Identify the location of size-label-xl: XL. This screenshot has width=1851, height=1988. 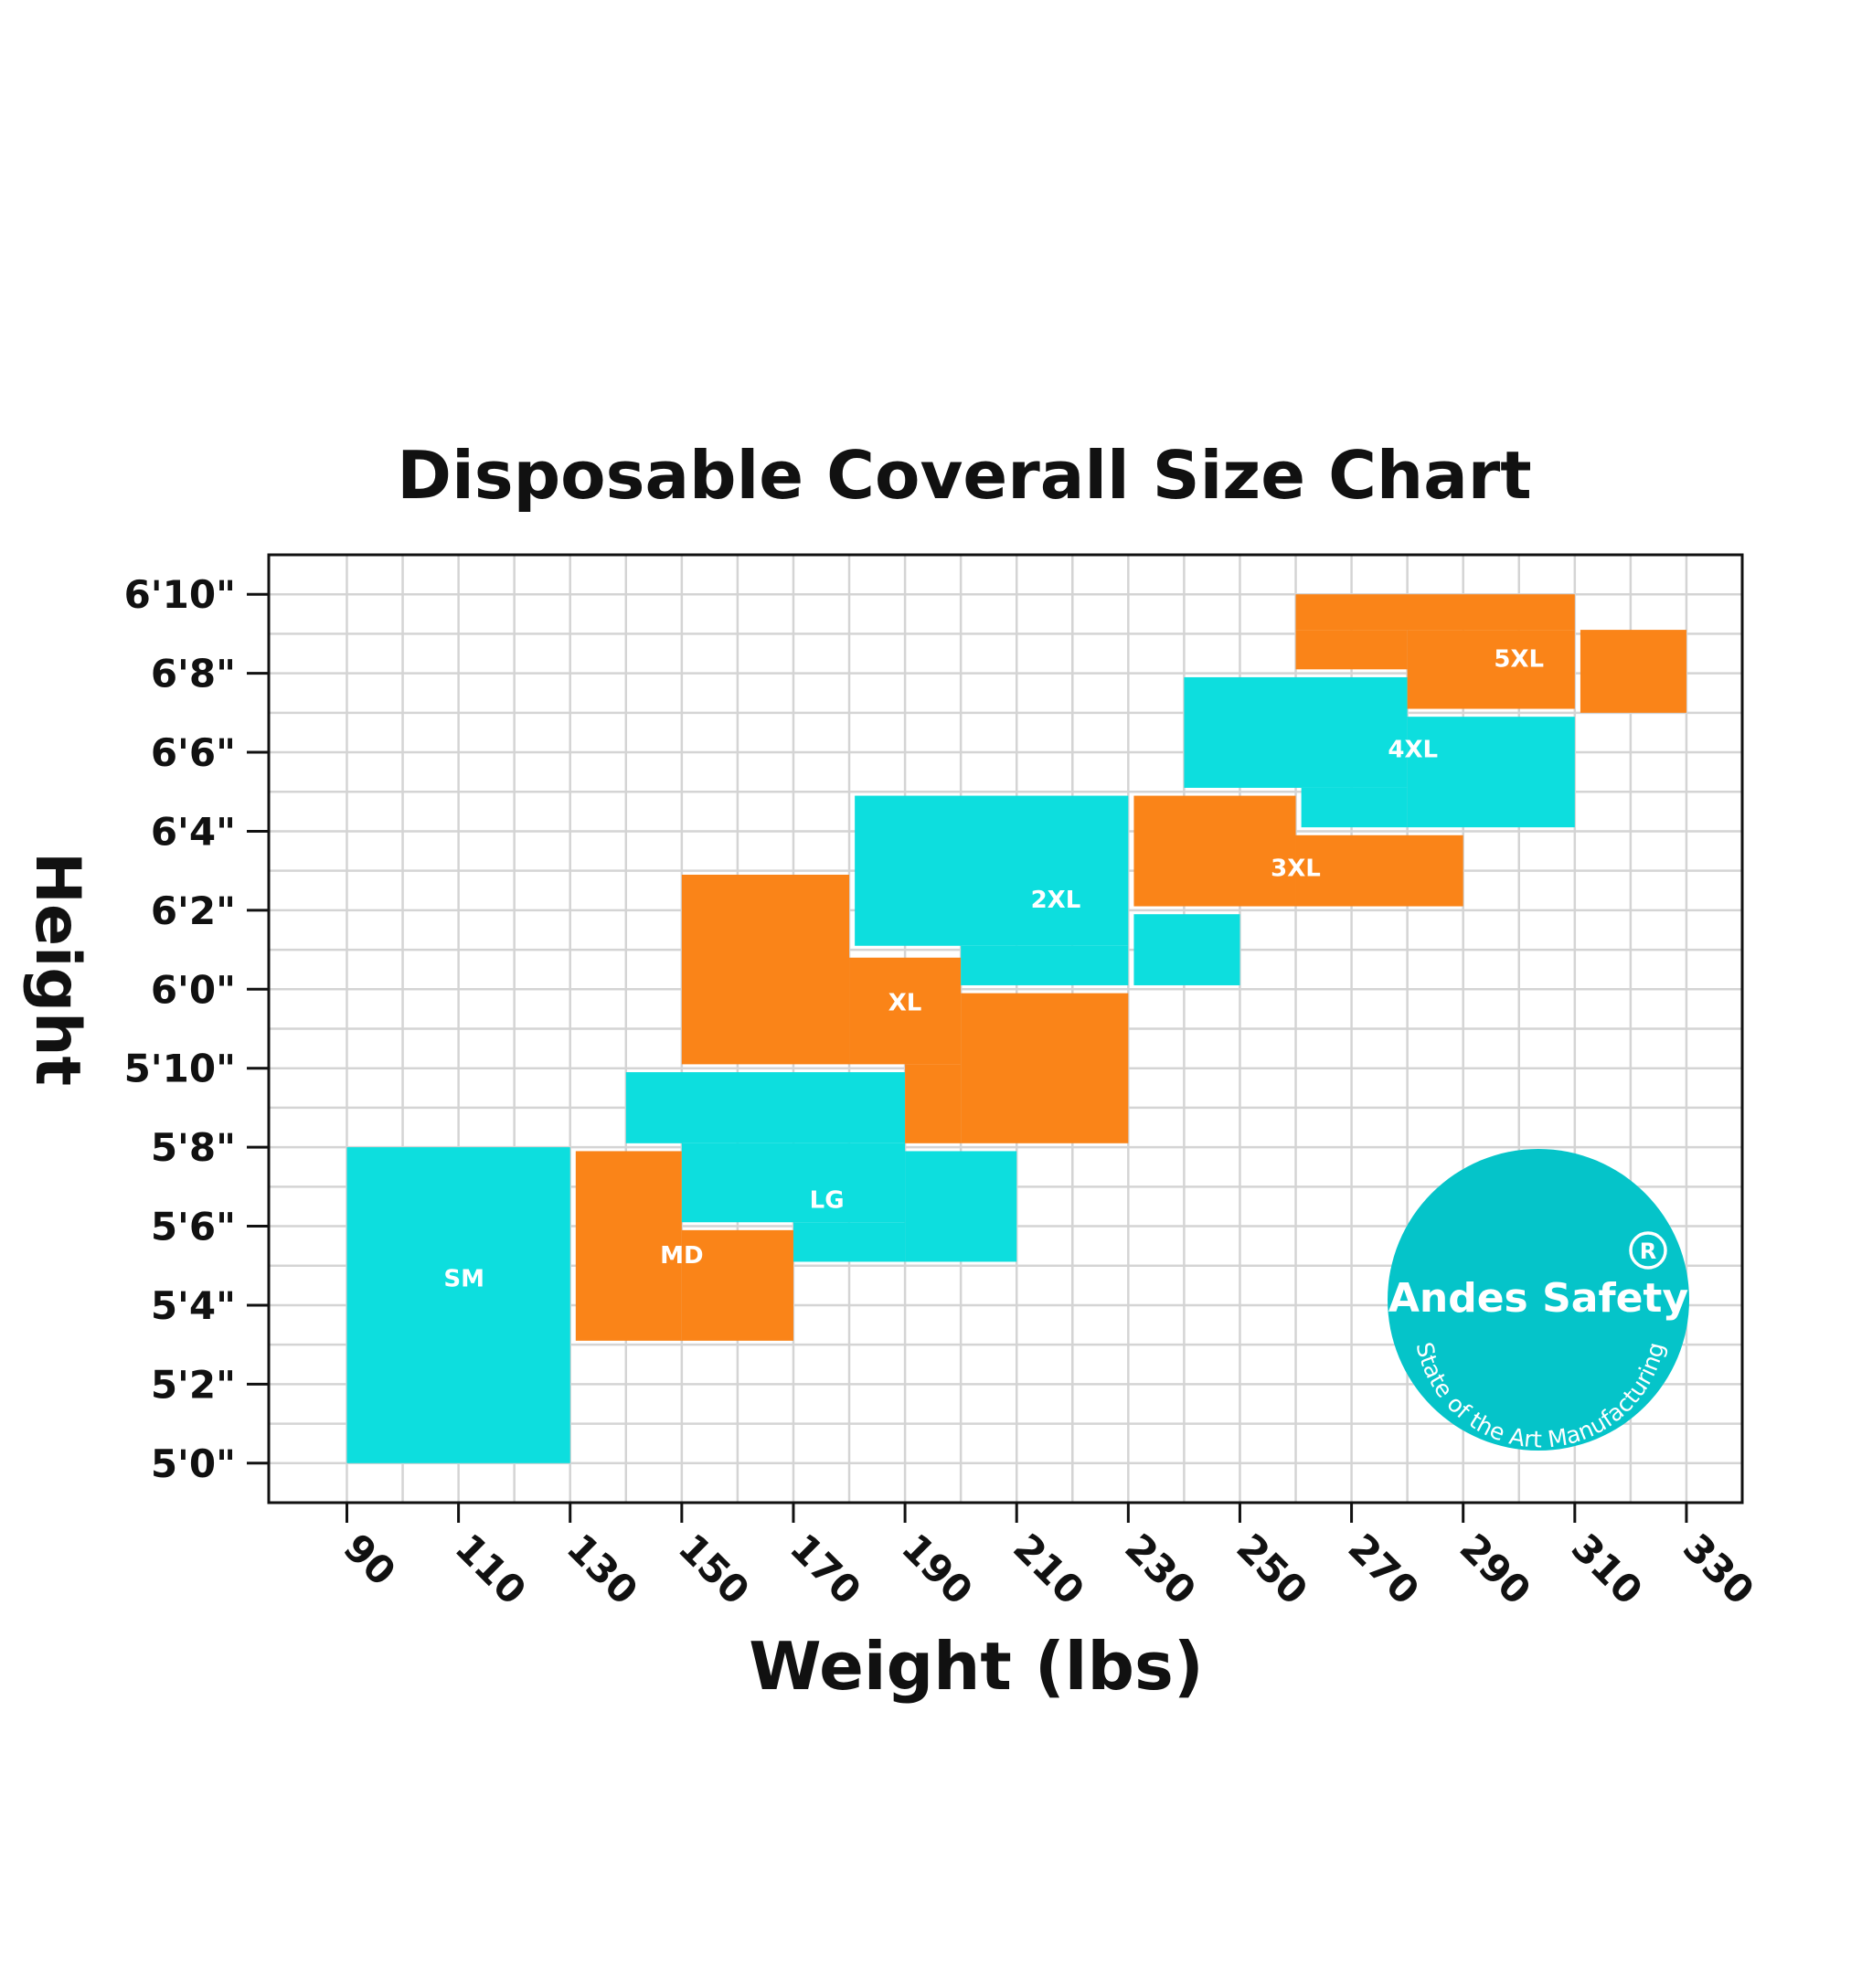
(905, 1002).